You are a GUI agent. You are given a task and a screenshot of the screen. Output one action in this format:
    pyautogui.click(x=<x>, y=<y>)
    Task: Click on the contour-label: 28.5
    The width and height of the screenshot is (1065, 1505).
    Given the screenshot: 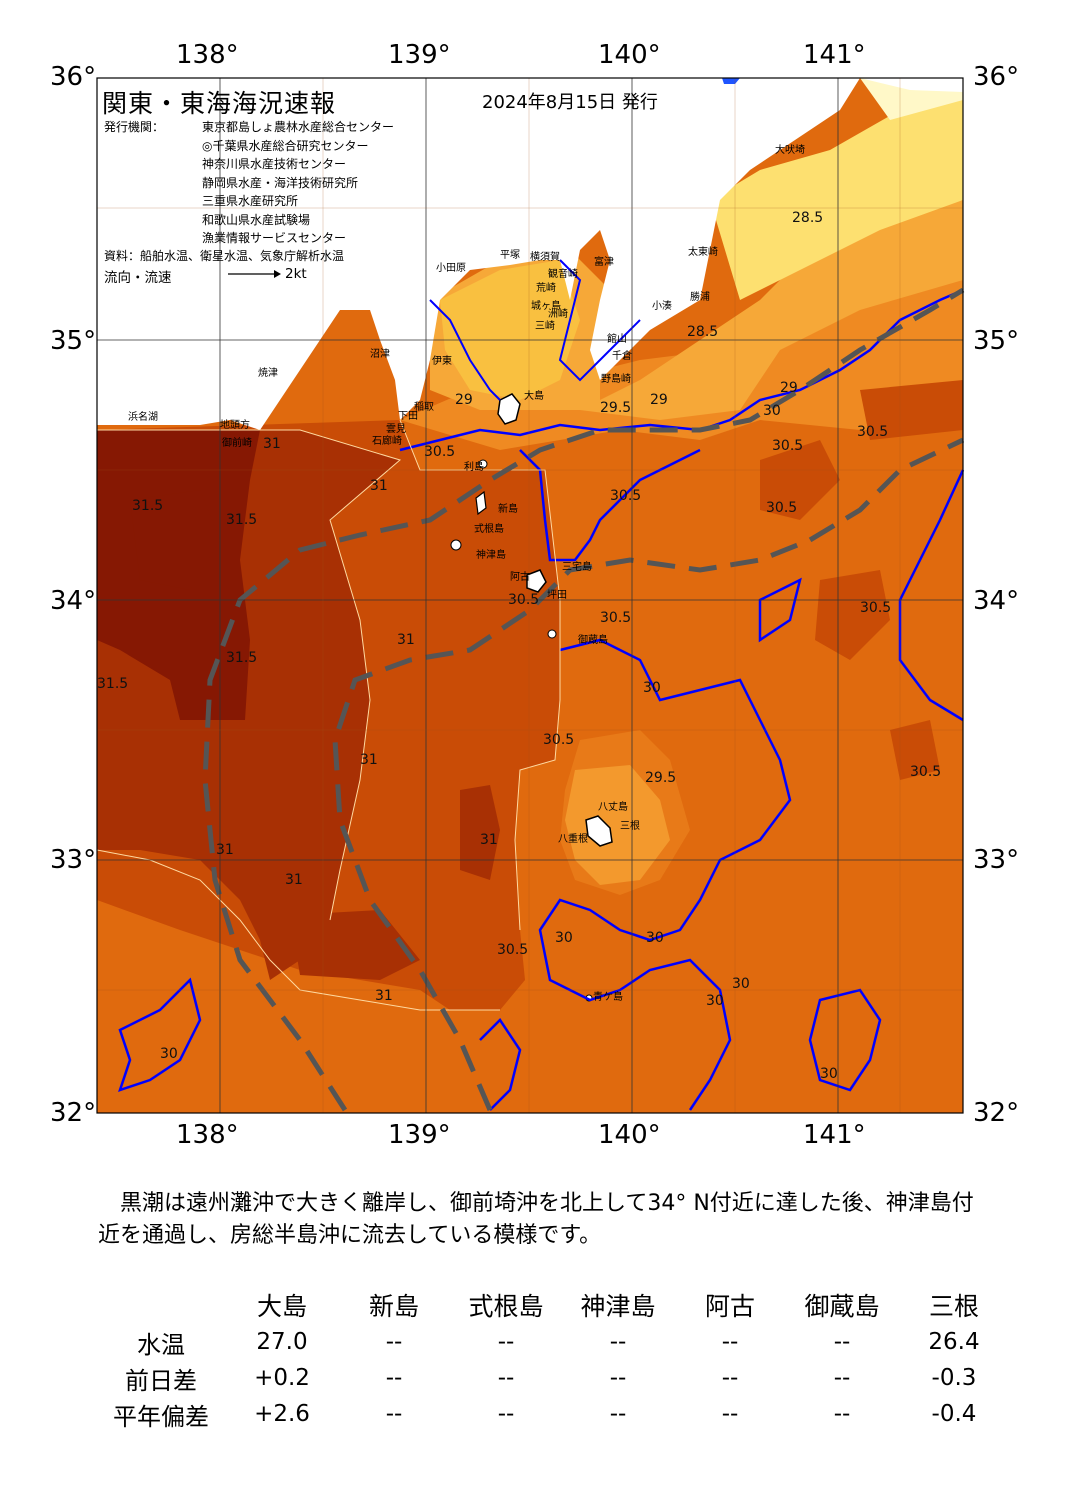 What is the action you would take?
    pyautogui.click(x=703, y=332)
    